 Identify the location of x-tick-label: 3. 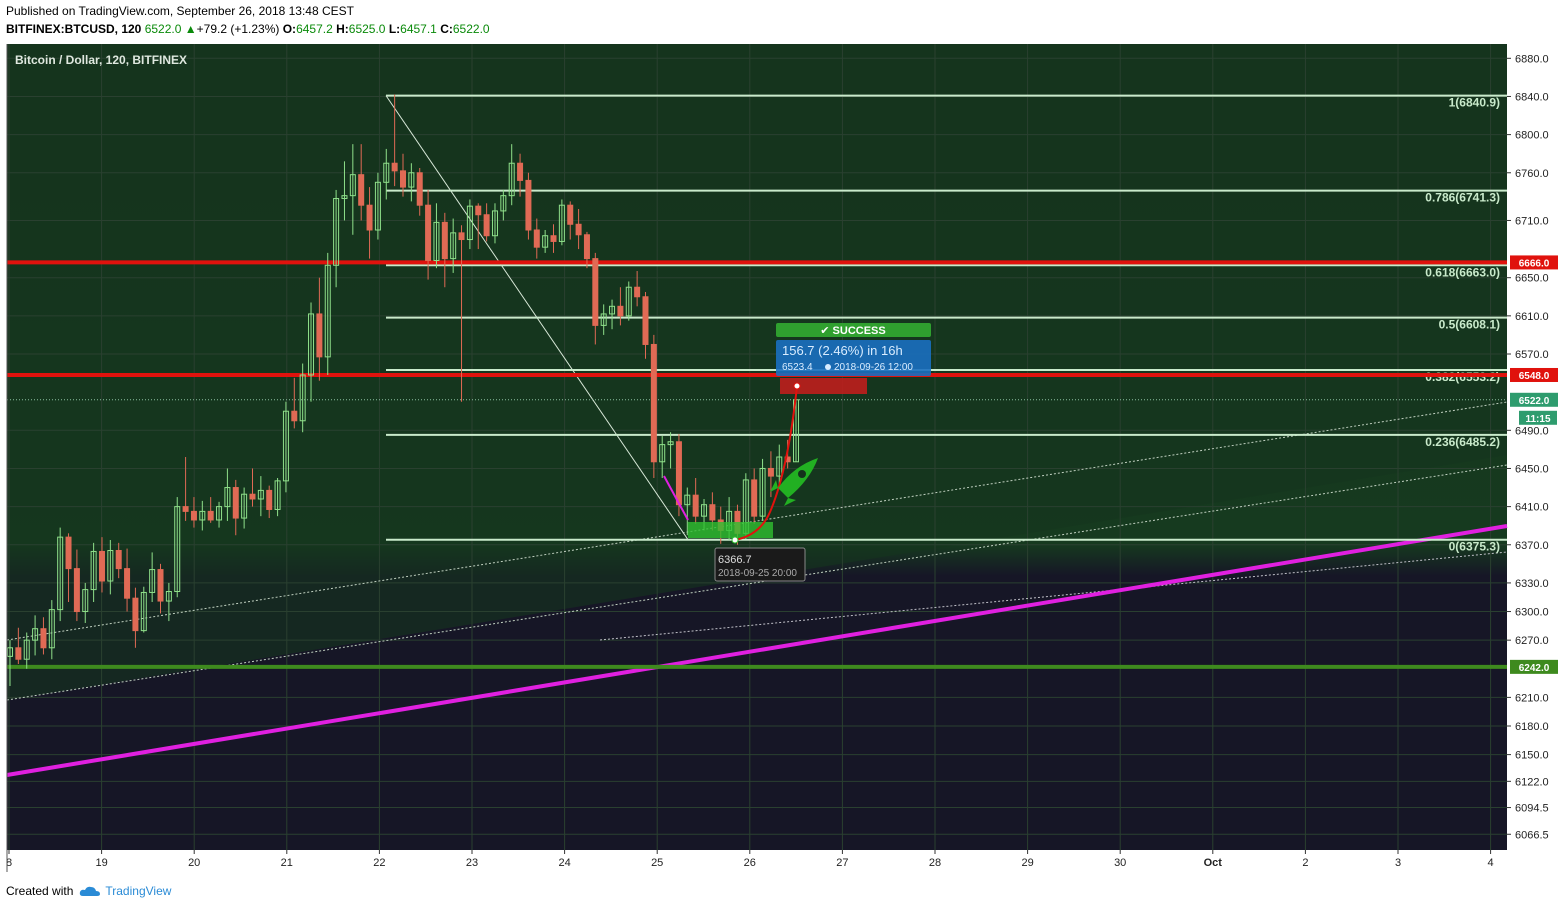
(1398, 863).